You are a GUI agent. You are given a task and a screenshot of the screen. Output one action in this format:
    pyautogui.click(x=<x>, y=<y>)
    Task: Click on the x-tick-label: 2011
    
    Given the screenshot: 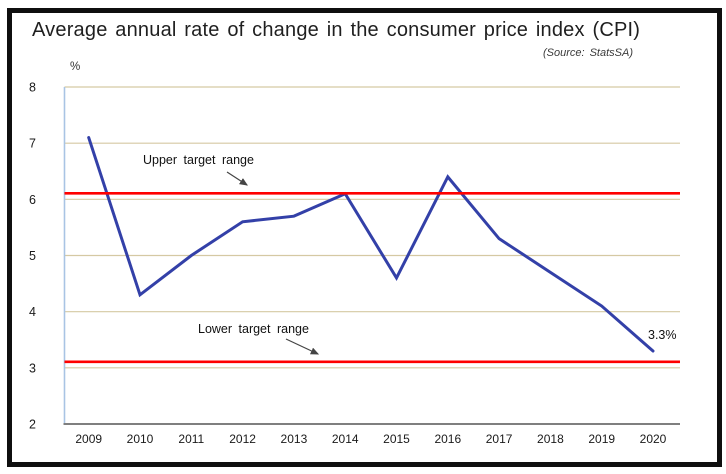 What is the action you would take?
    pyautogui.click(x=191, y=439)
    